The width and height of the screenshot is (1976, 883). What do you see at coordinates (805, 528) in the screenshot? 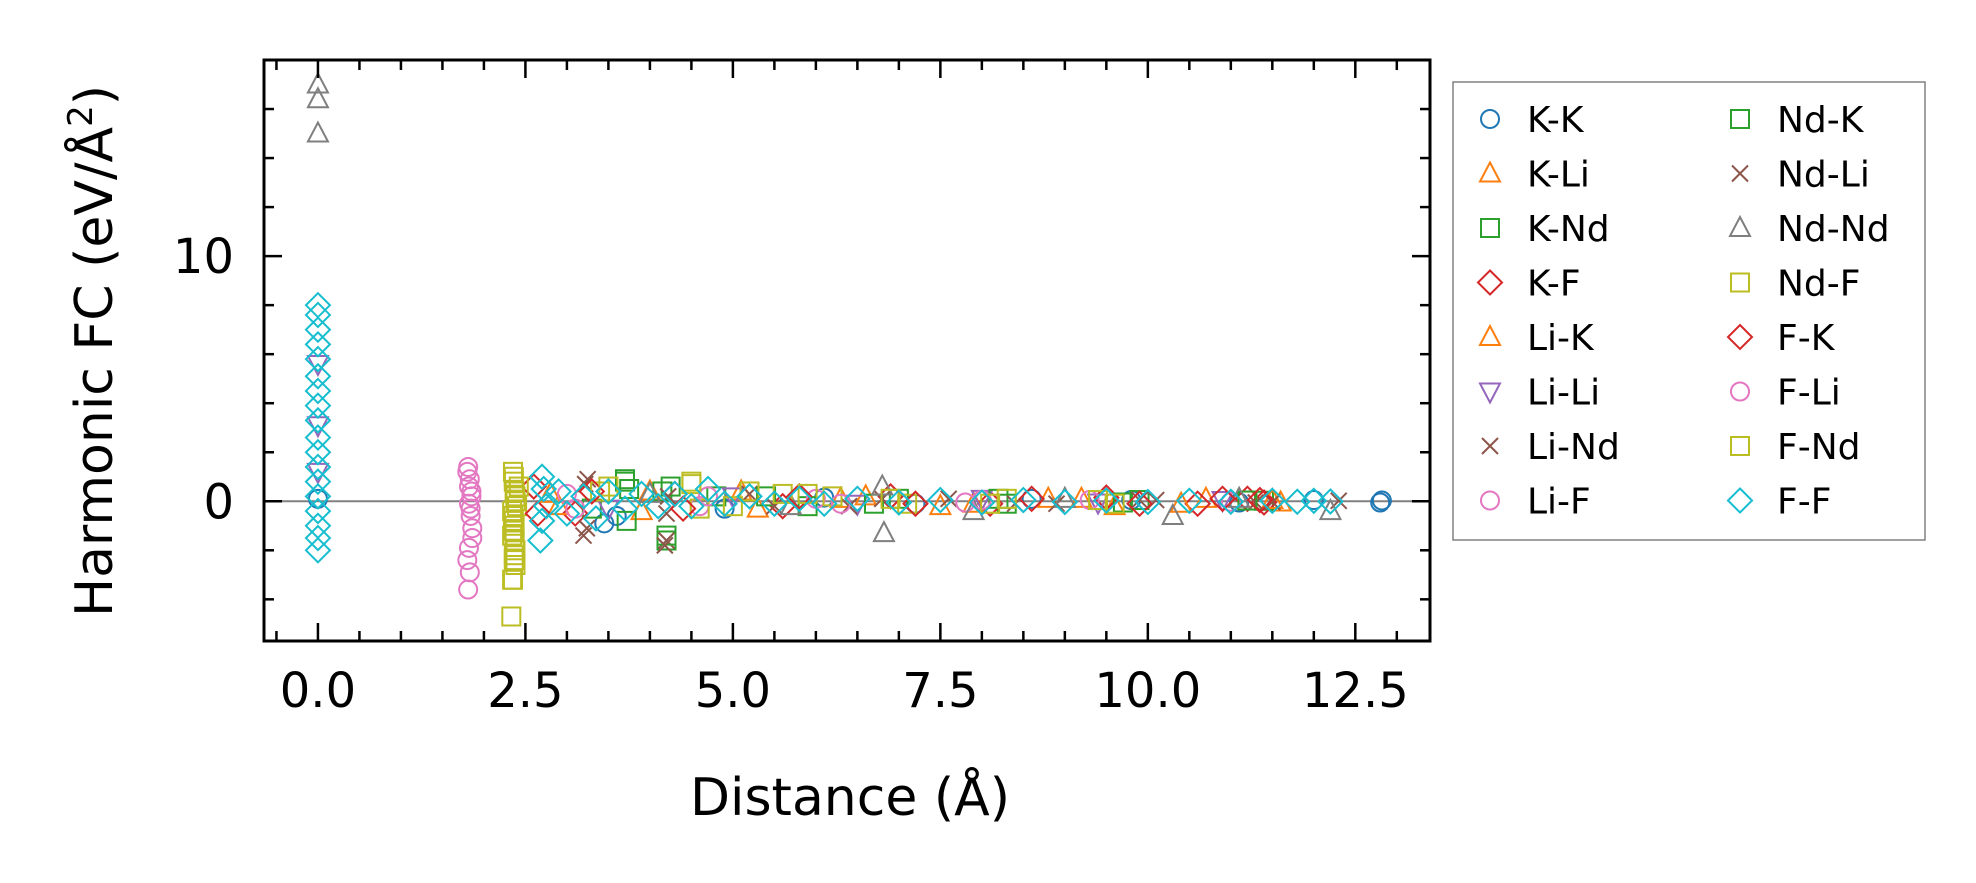
I see `series-f-nd` at bounding box center [805, 528].